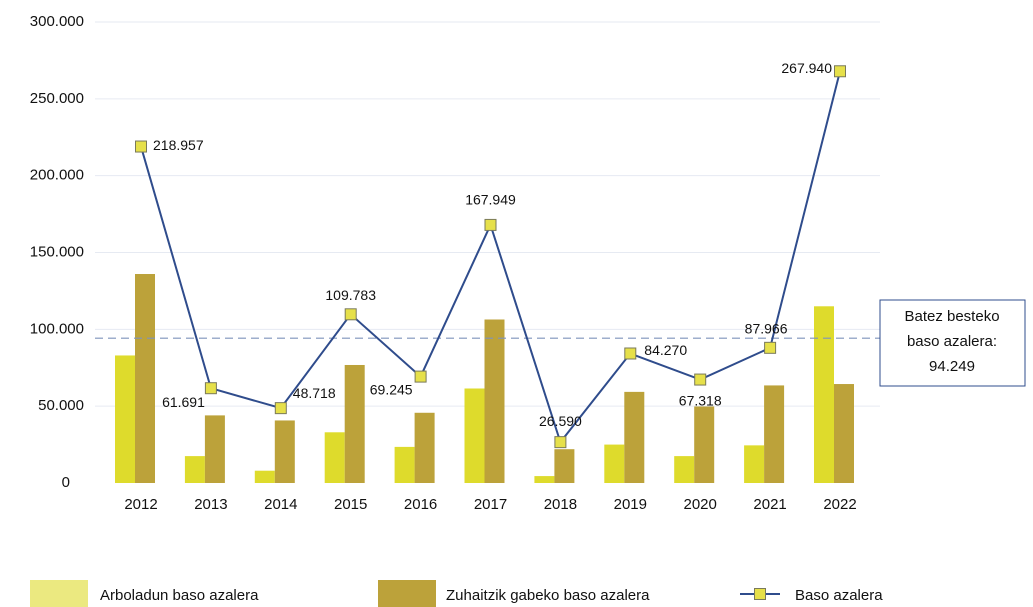 This screenshot has height=607, width=1033. I want to click on x-tick-label: 2019, so click(630, 504).